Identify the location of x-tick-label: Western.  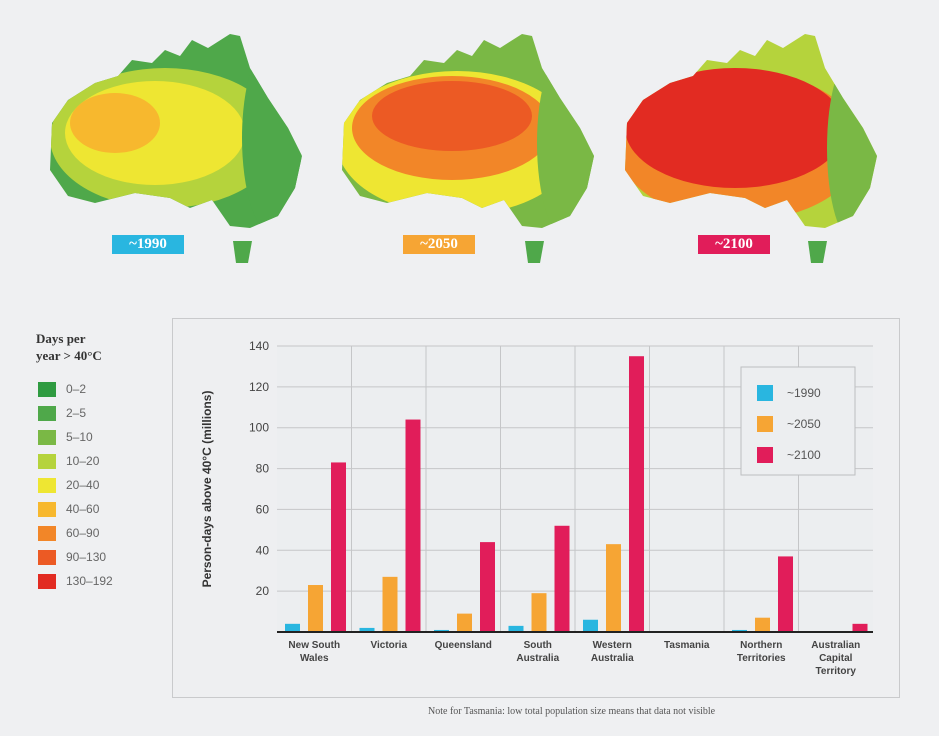
(612, 645).